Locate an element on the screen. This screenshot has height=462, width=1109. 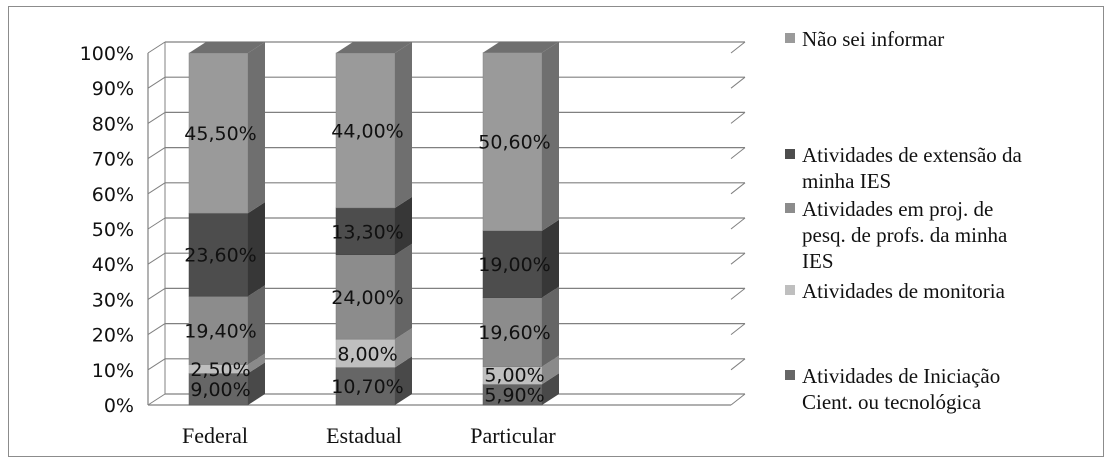
legend-label: IES is located at coordinates (818, 261).